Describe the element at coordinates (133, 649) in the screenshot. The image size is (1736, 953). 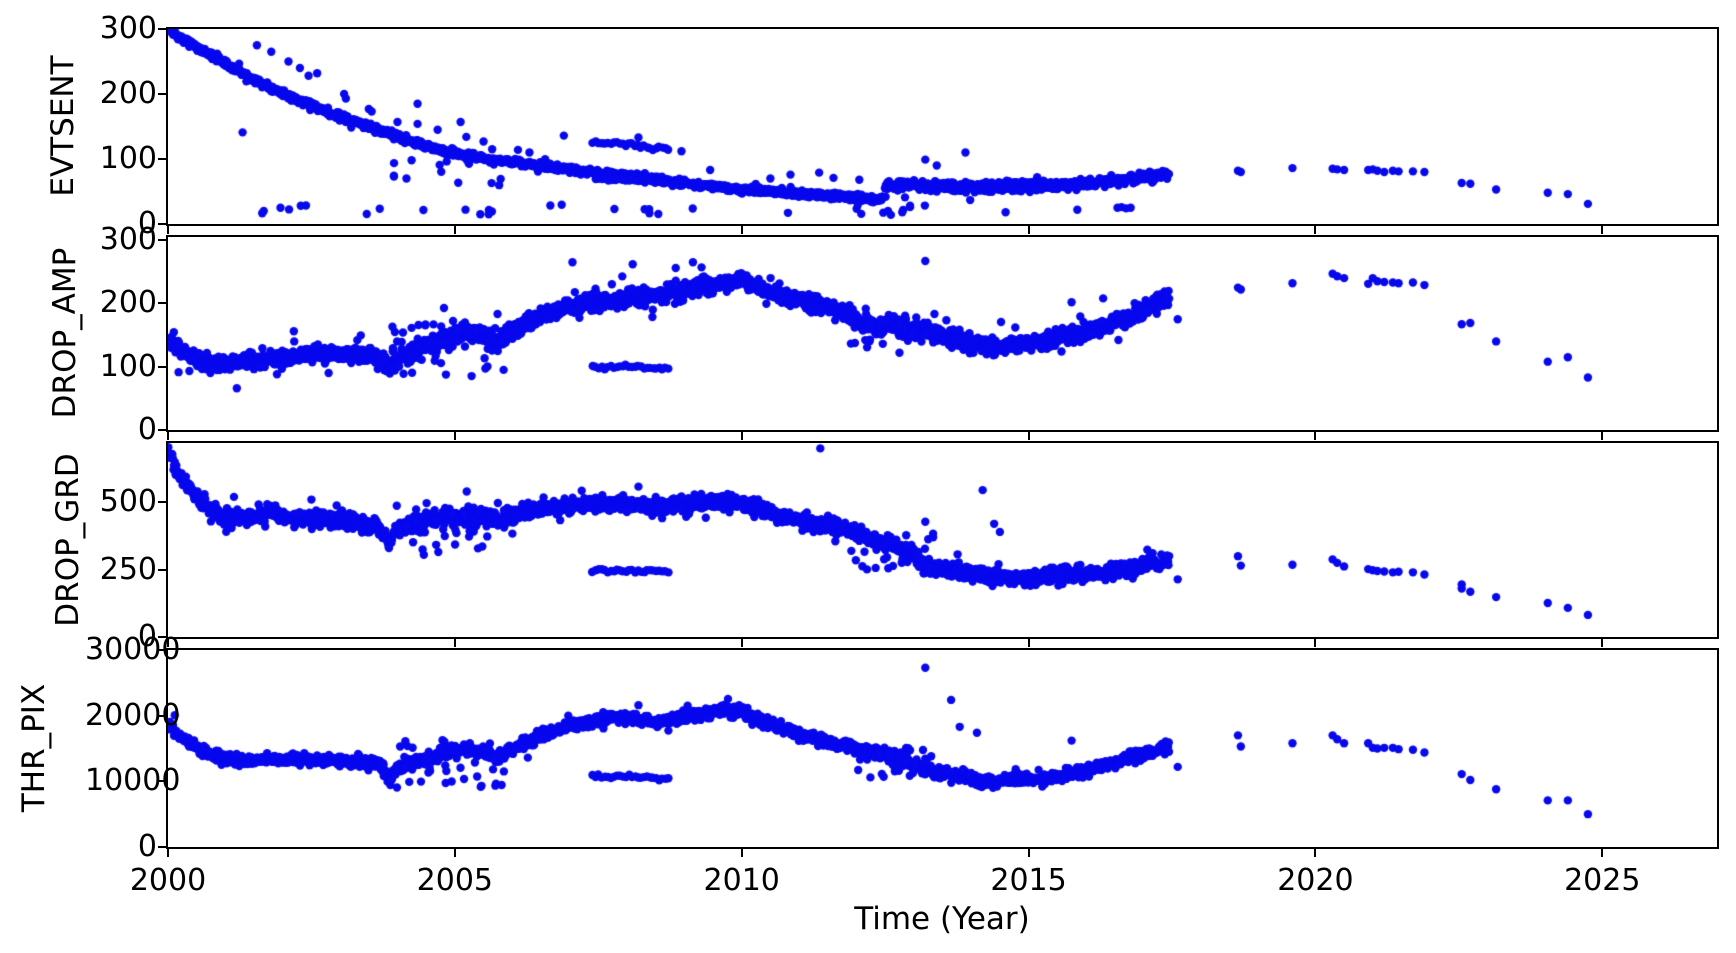
I see `y-tick-label: 30000` at that location.